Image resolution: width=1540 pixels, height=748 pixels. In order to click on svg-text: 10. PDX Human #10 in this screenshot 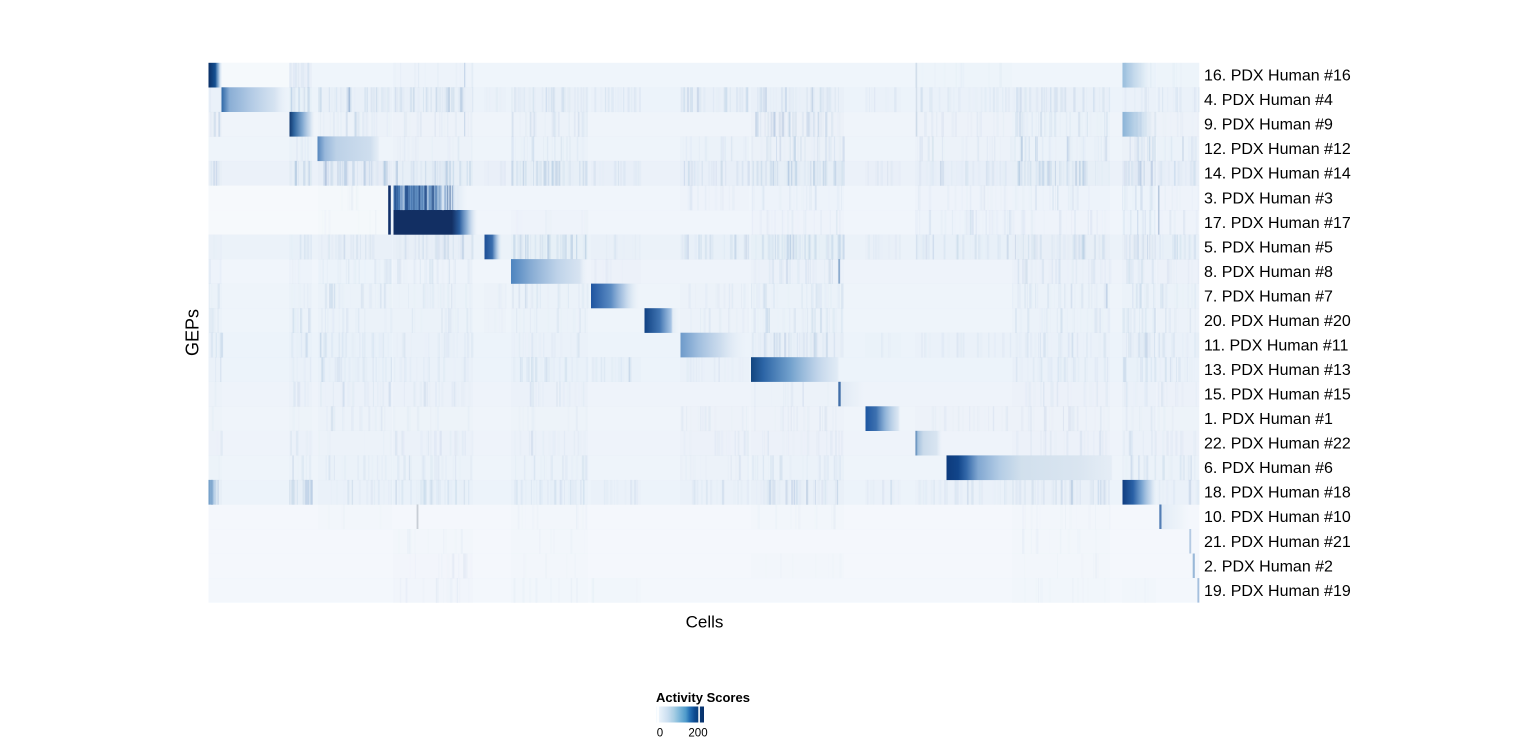, I will do `click(1277, 517)`.